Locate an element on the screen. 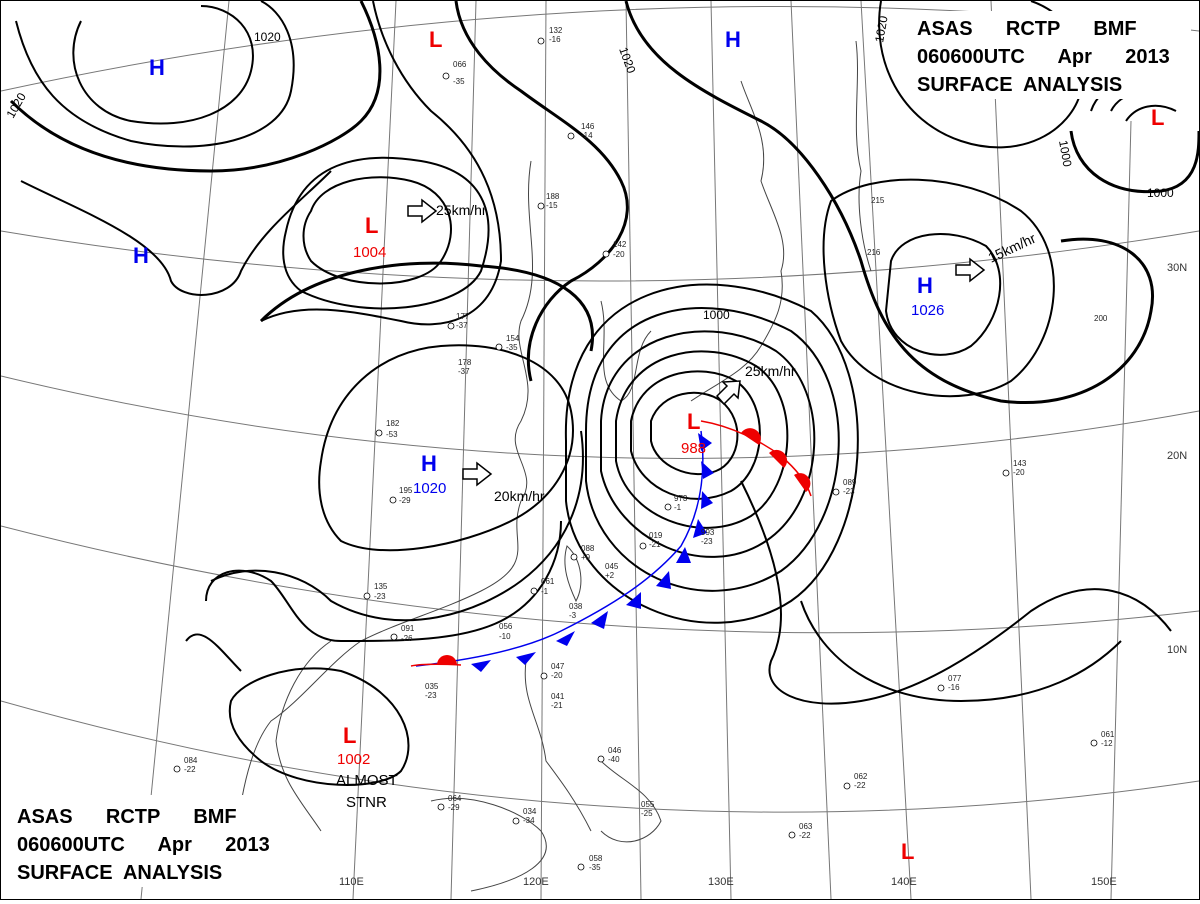 This screenshot has width=1200, height=904. warm-front-bump is located at coordinates (802, 482).